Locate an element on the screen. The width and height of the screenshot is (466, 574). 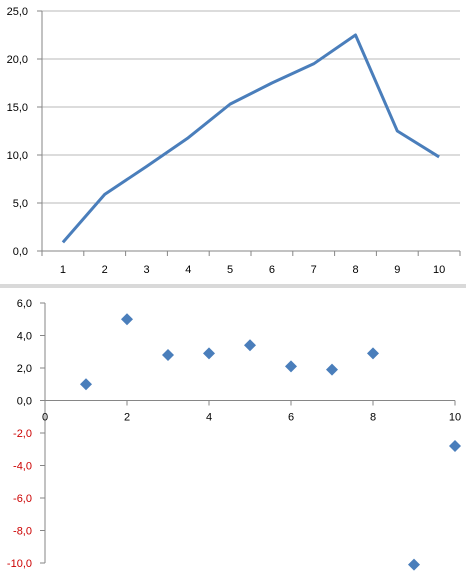
x-tick-label: 1 is located at coordinates (63, 270).